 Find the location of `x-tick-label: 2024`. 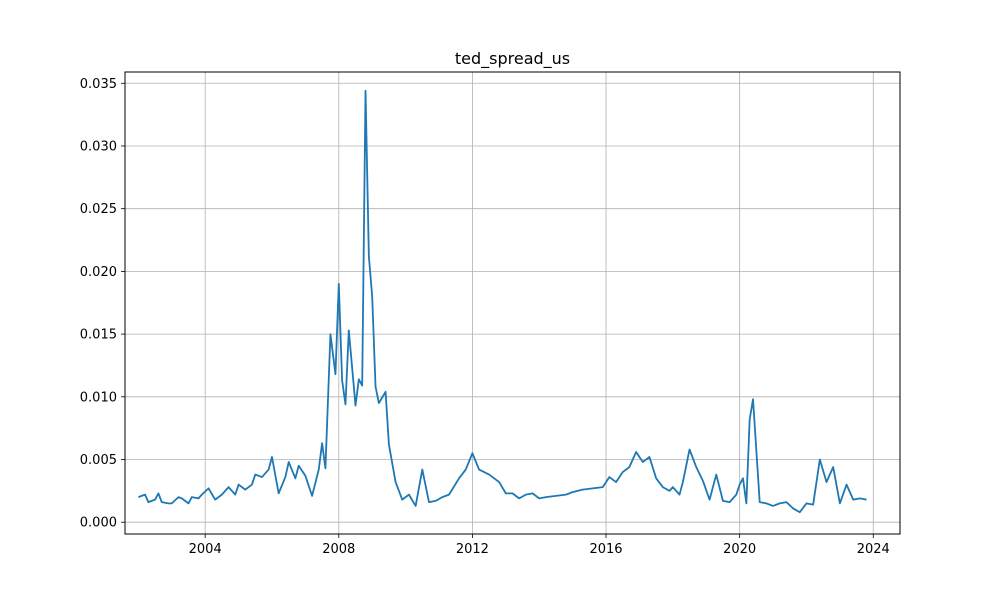

x-tick-label: 2024 is located at coordinates (873, 549).